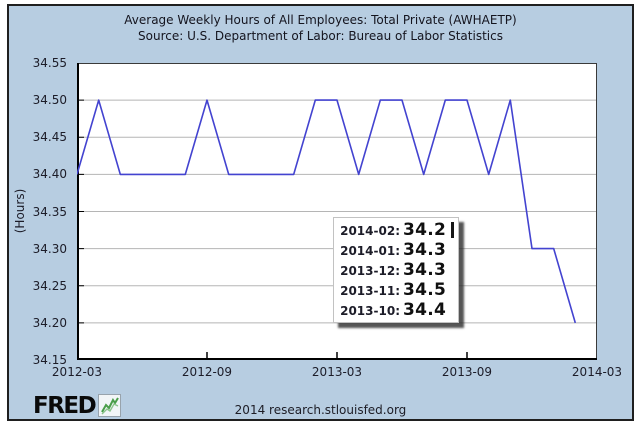  I want to click on sparkline-icon, so click(110, 405).